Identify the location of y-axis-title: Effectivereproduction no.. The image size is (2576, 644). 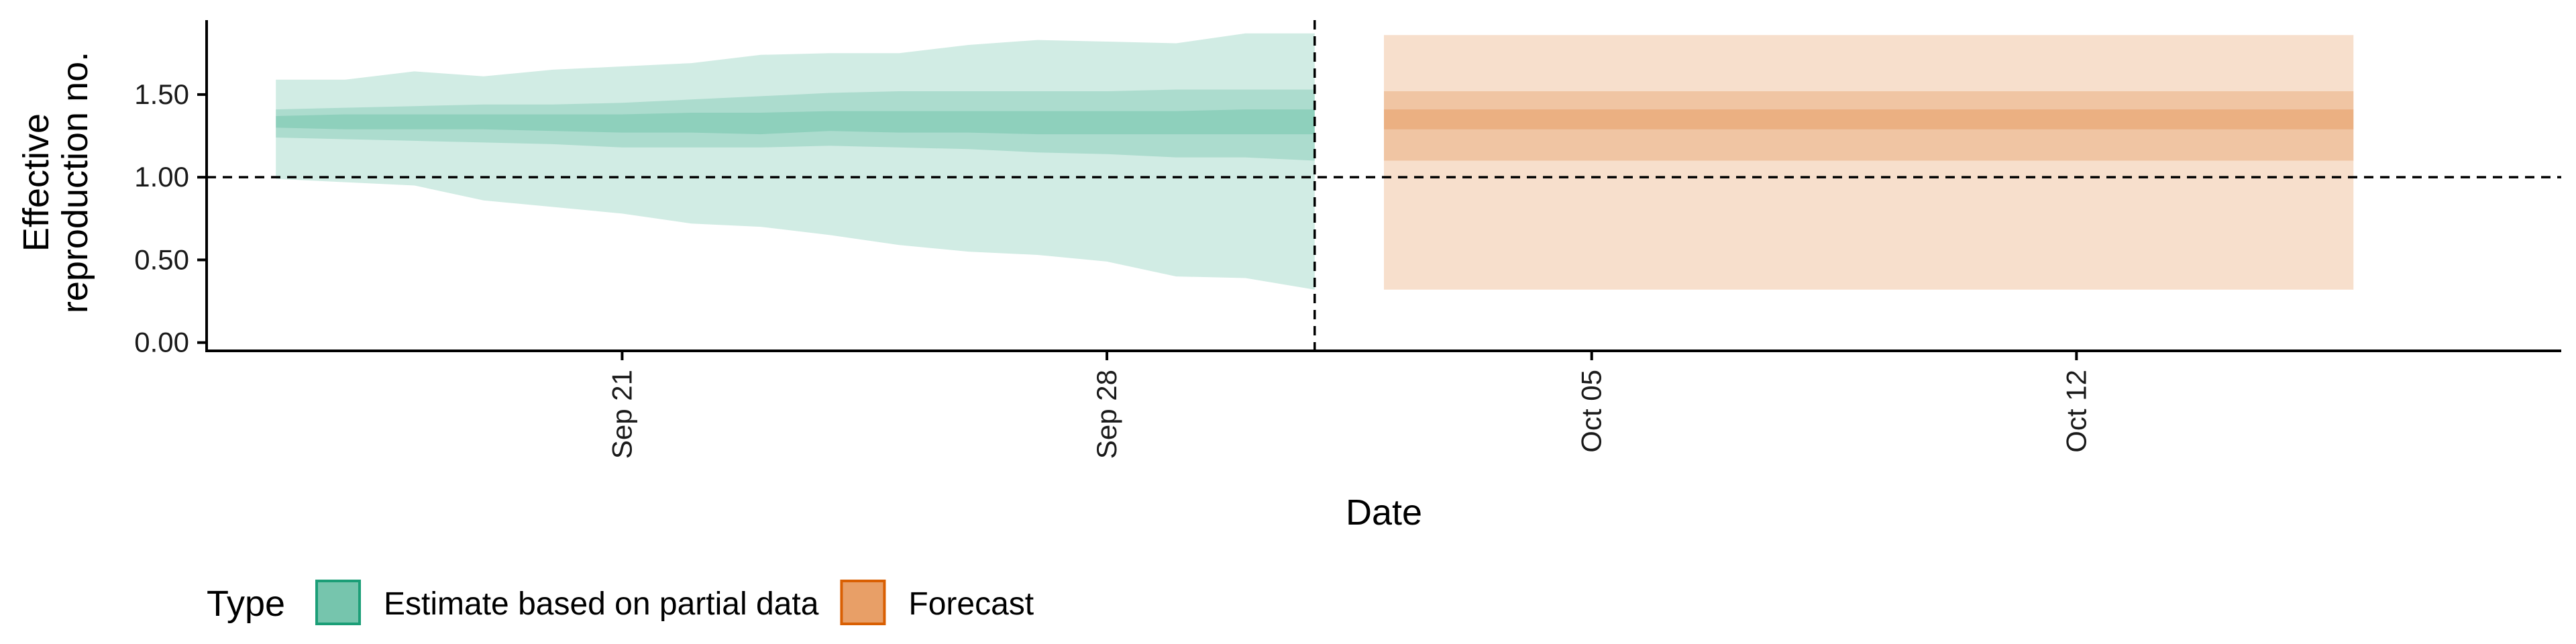
(55, 182).